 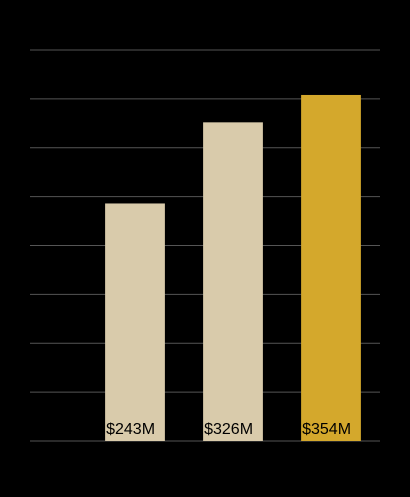 What do you see at coordinates (130, 429) in the screenshot?
I see `value-label: $243M` at bounding box center [130, 429].